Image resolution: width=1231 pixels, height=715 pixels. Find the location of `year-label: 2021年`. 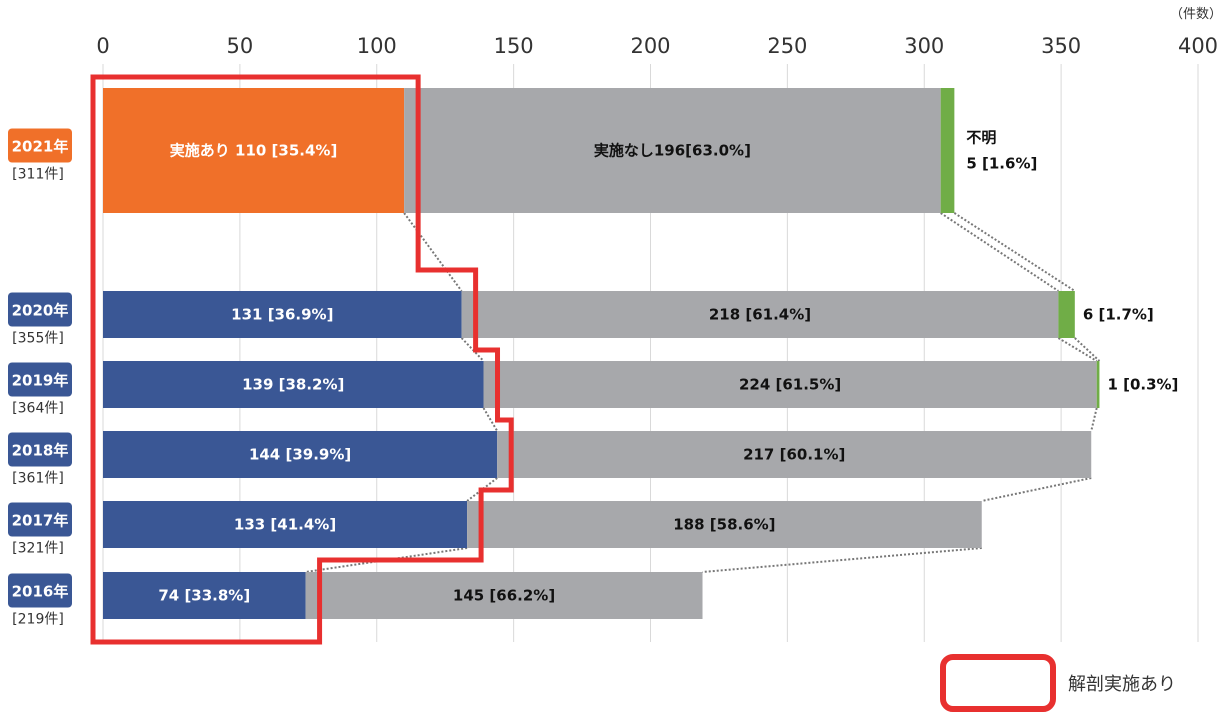

year-label: 2021年 is located at coordinates (40, 147).